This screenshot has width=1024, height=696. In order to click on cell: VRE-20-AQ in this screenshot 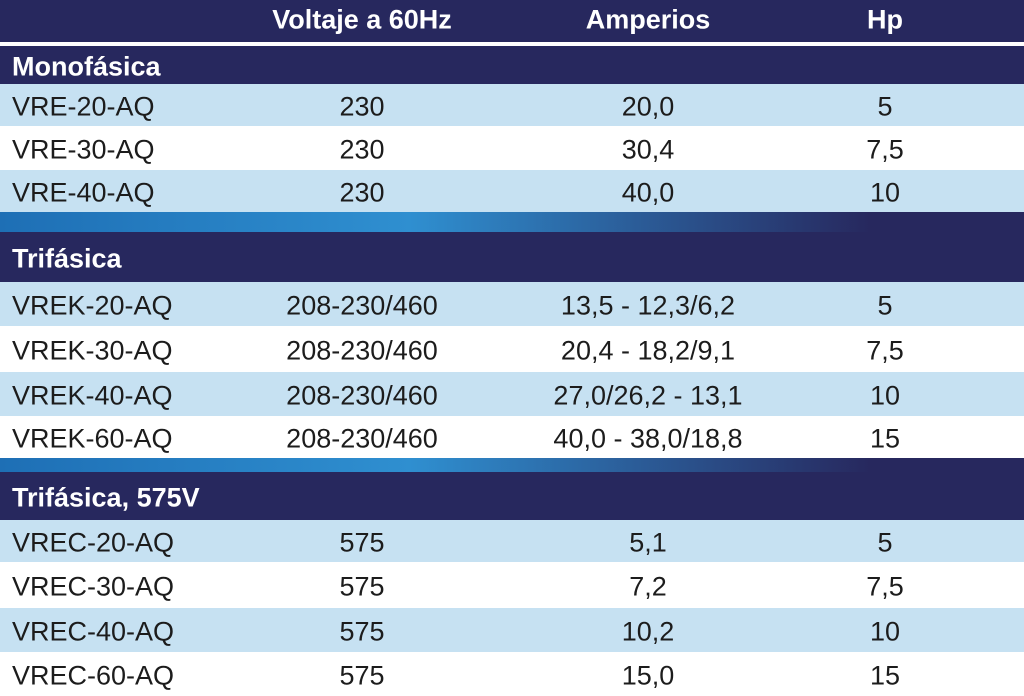, I will do `click(83, 106)`.